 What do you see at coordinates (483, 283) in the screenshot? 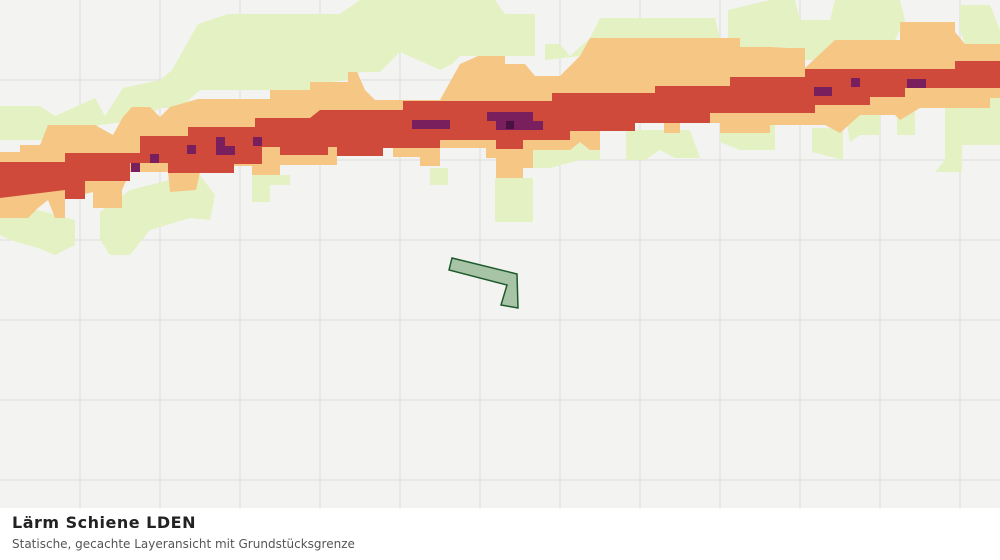
I see `parcel-boundary` at bounding box center [483, 283].